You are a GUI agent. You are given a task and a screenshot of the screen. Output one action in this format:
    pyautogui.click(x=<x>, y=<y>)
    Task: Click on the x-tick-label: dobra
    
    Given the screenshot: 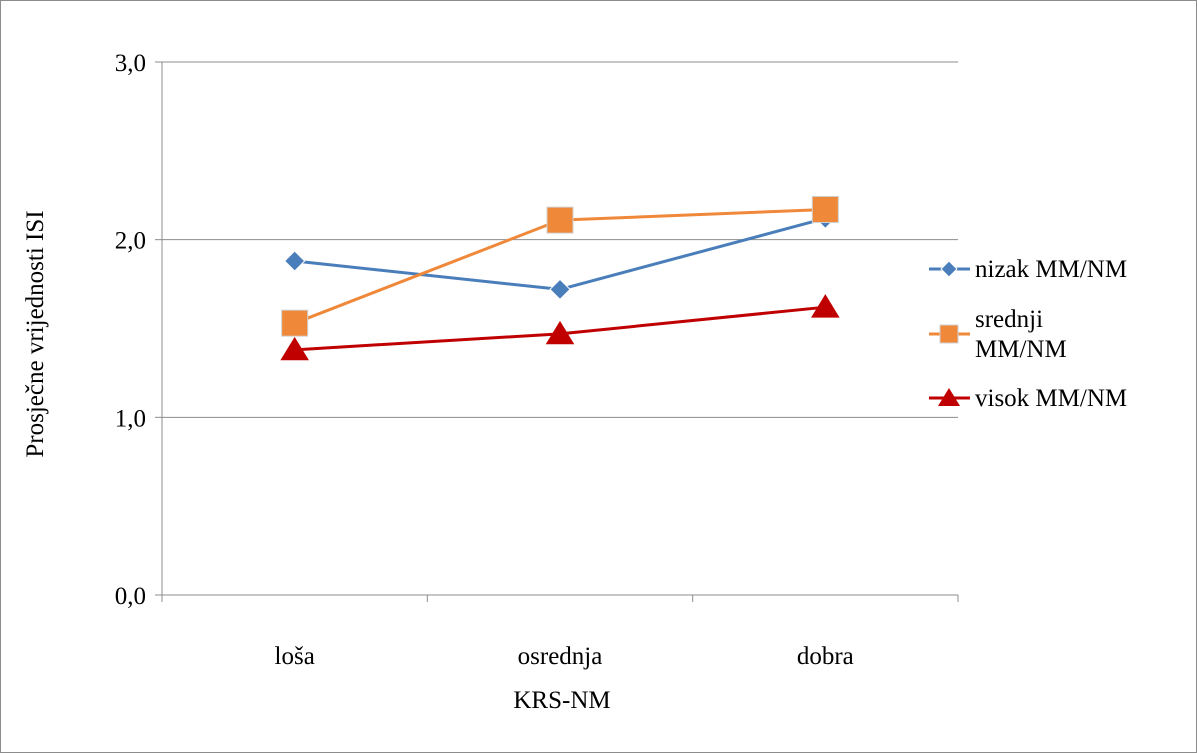 What is the action you would take?
    pyautogui.click(x=825, y=656)
    